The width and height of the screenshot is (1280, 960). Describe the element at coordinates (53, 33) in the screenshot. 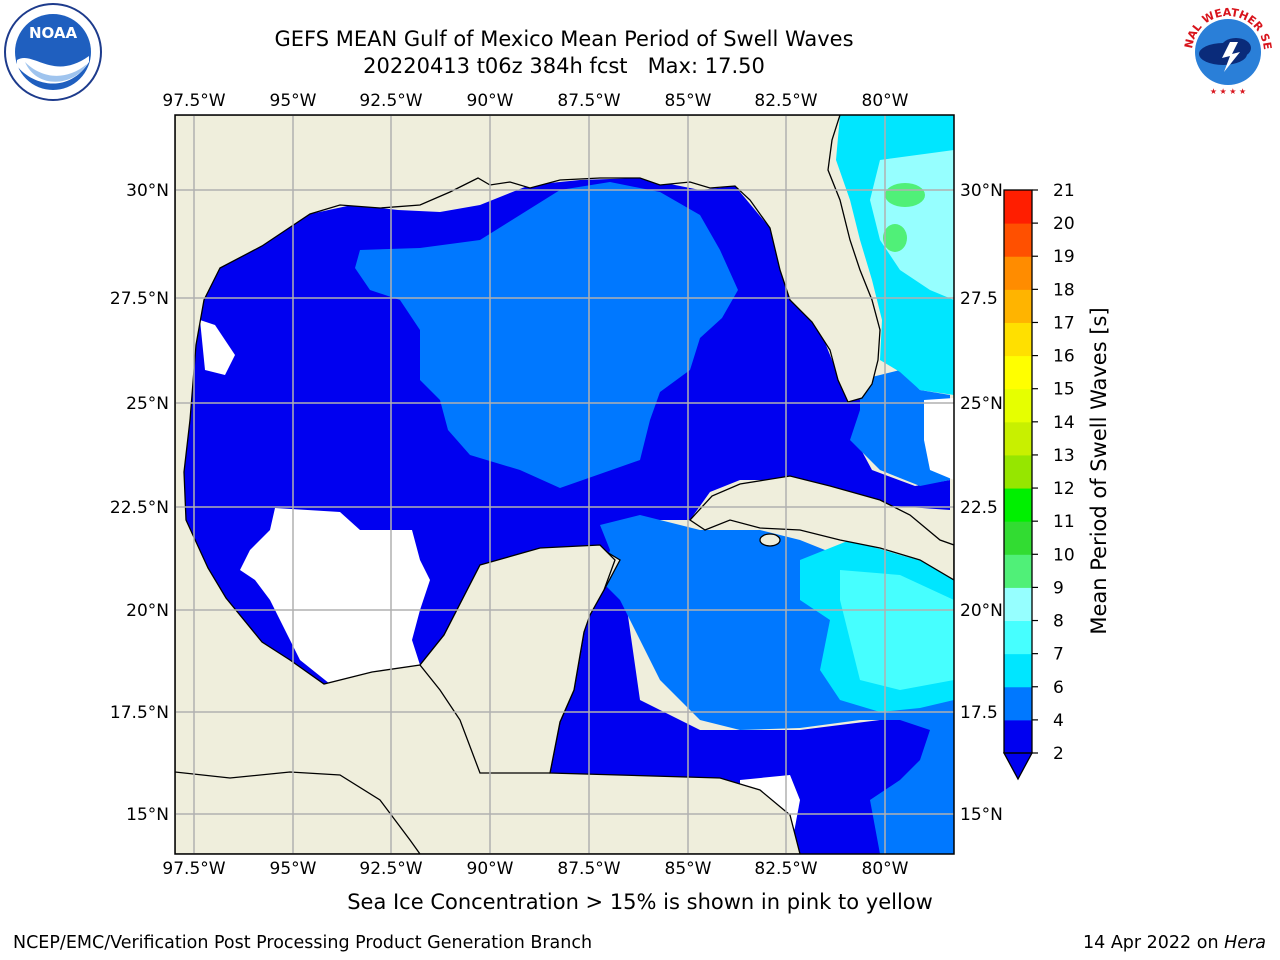

I see `svg-text: NOAA` at that location.